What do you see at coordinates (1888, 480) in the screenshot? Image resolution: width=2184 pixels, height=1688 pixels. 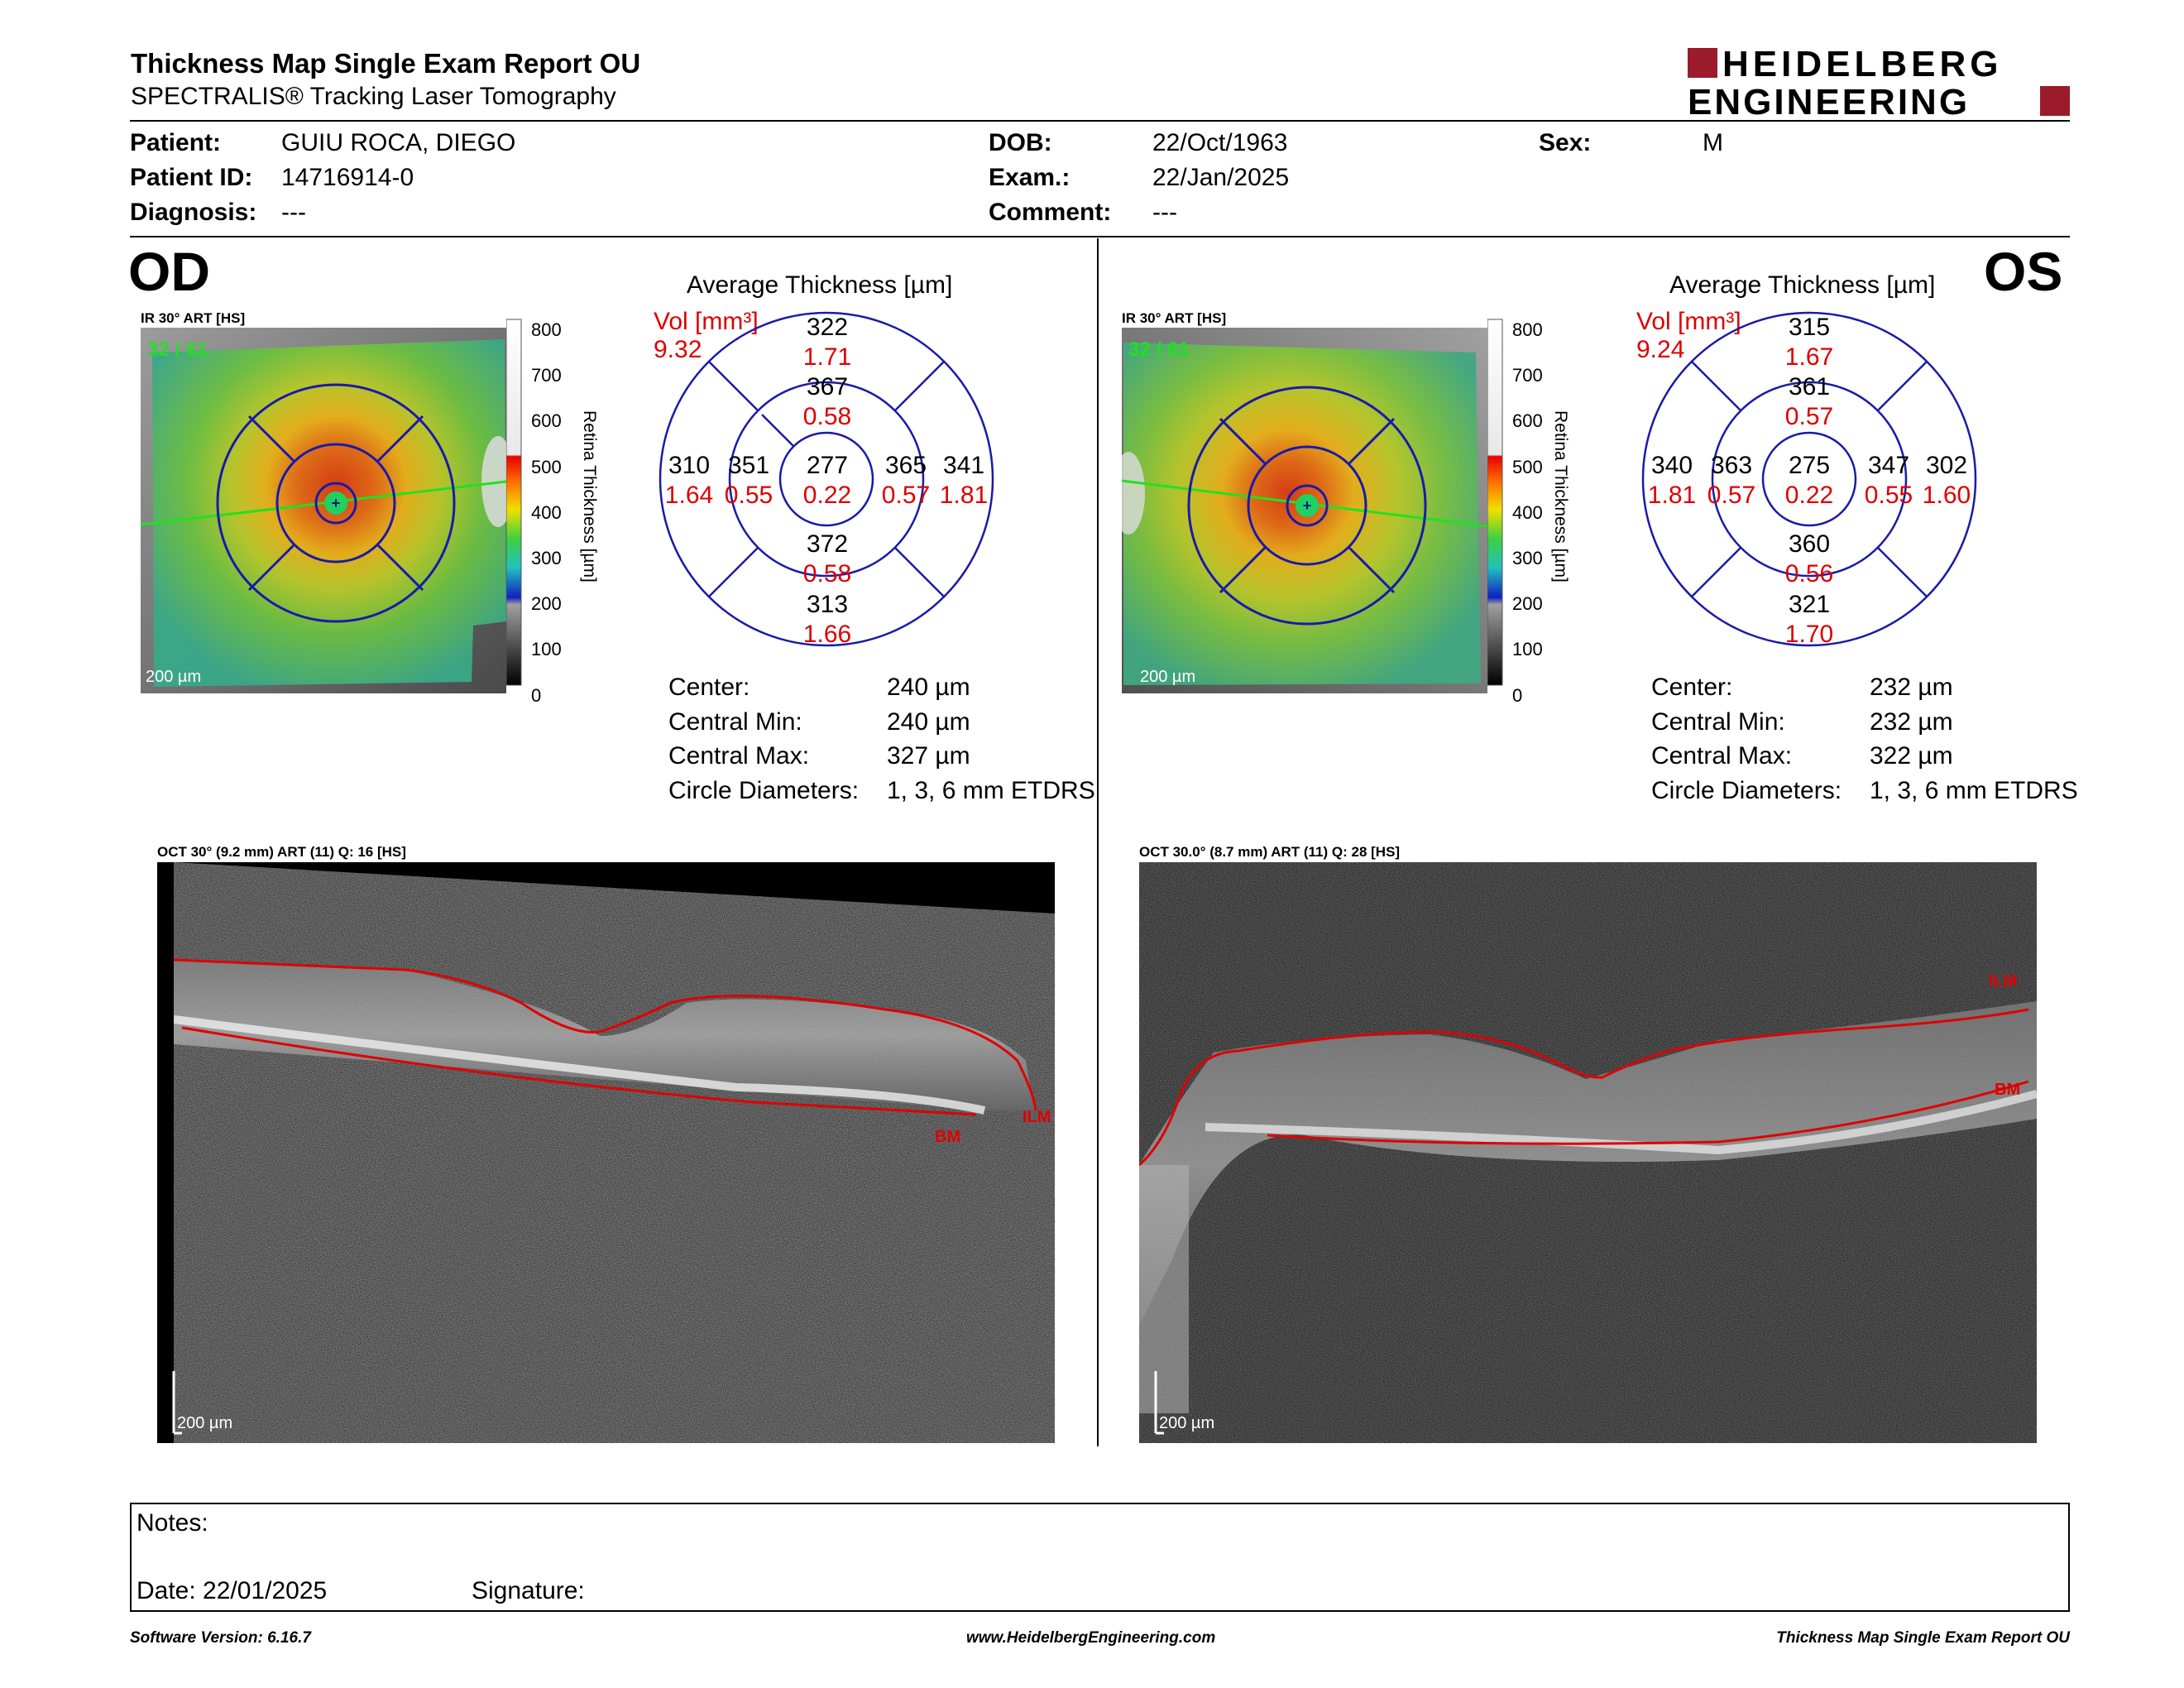 I see `os-inner-right: 347 0.55` at bounding box center [1888, 480].